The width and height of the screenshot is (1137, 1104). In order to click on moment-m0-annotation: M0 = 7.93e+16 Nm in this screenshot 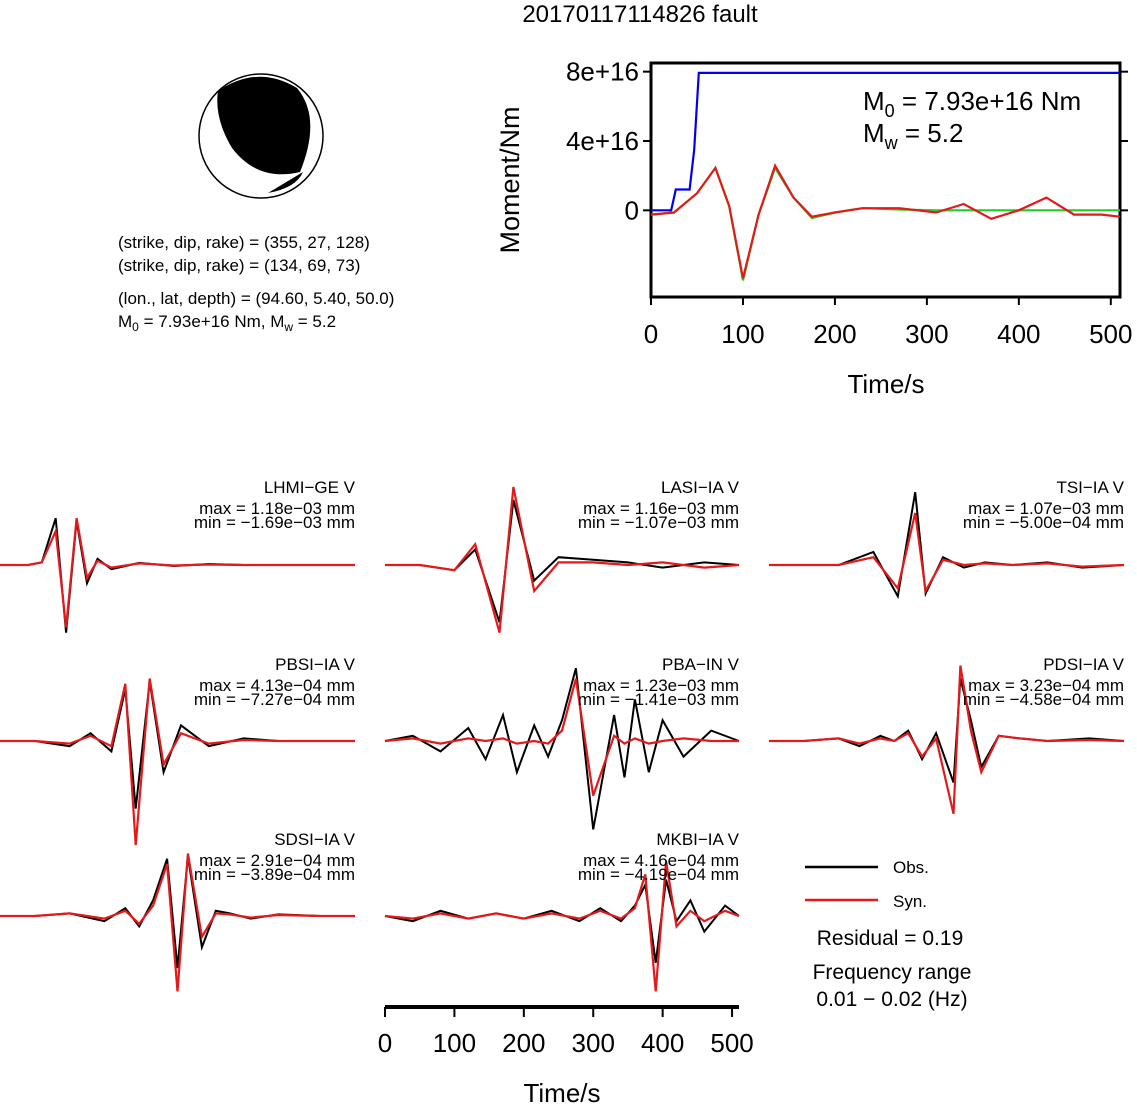, I will do `click(972, 103)`.